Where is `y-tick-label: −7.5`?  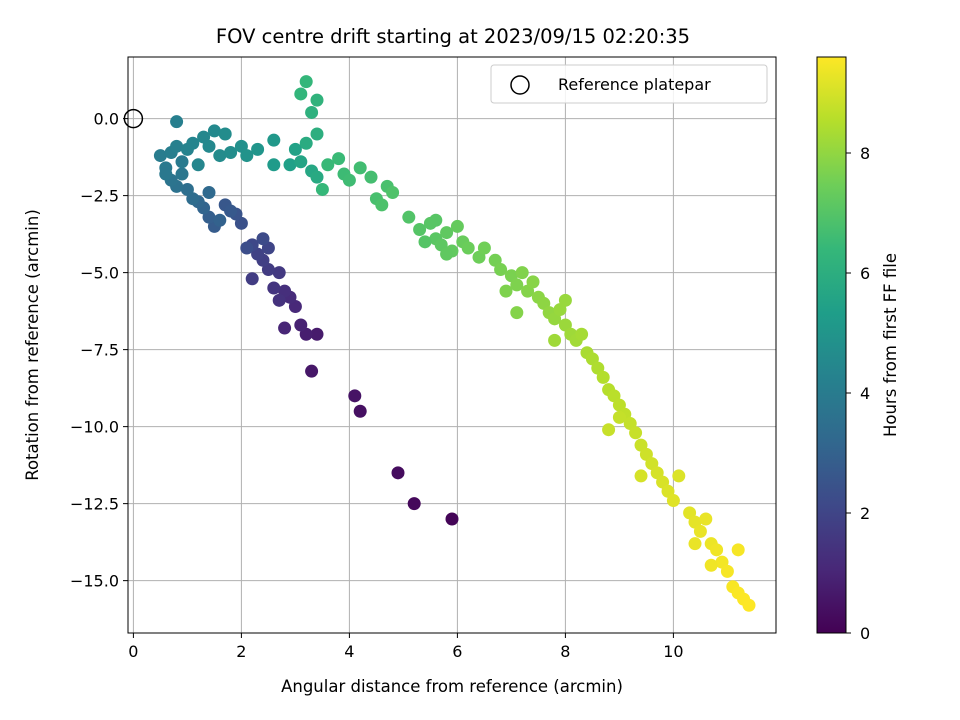 y-tick-label: −7.5 is located at coordinates (99, 350).